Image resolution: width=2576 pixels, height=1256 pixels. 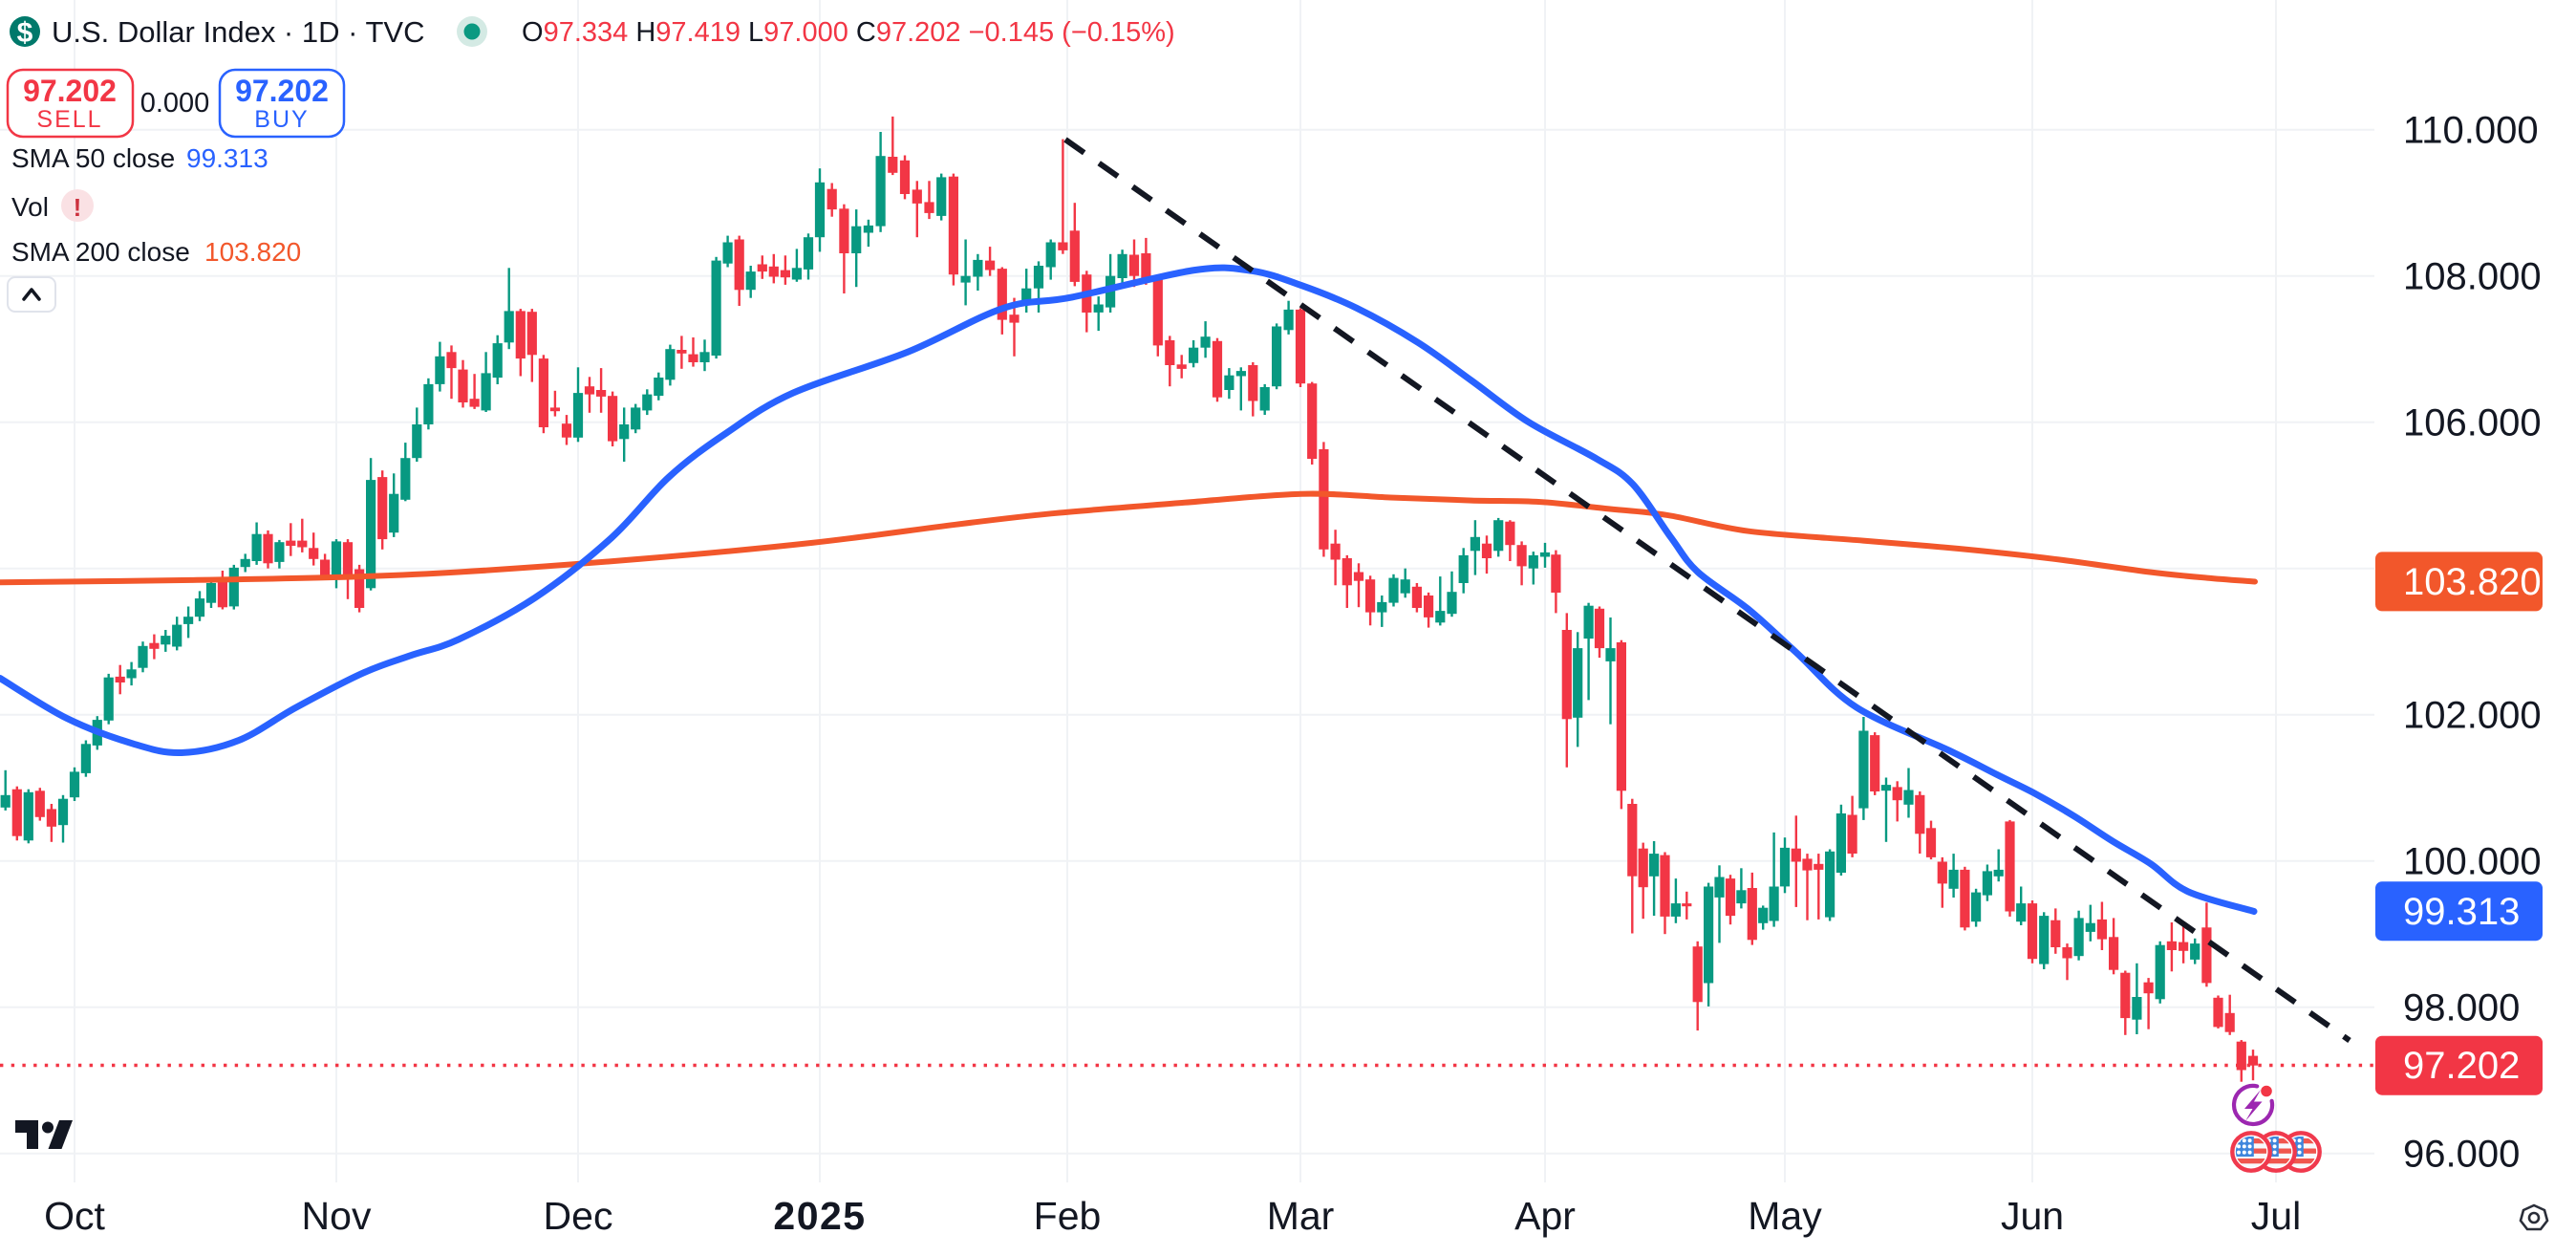 What do you see at coordinates (2472, 277) in the screenshot?
I see `svg-text: 108.000` at bounding box center [2472, 277].